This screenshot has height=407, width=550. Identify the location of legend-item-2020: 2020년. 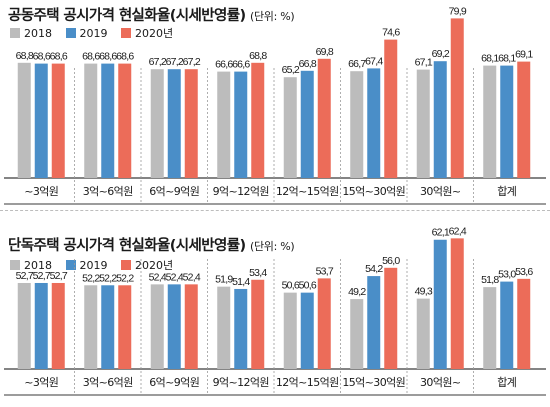
(147, 33).